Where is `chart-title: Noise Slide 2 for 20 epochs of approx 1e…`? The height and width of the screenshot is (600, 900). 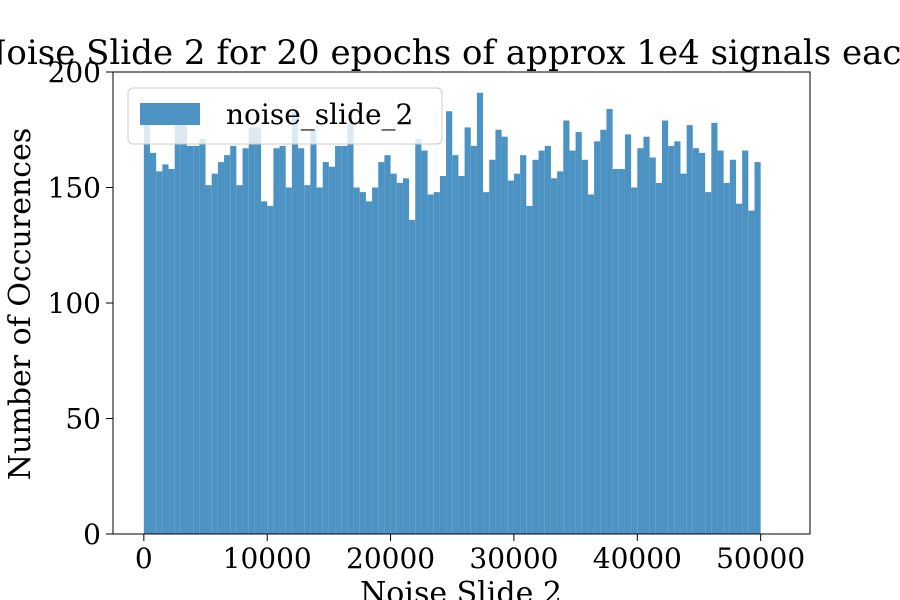 chart-title: Noise Slide 2 for 20 epochs of approx 1e… is located at coordinates (450, 53).